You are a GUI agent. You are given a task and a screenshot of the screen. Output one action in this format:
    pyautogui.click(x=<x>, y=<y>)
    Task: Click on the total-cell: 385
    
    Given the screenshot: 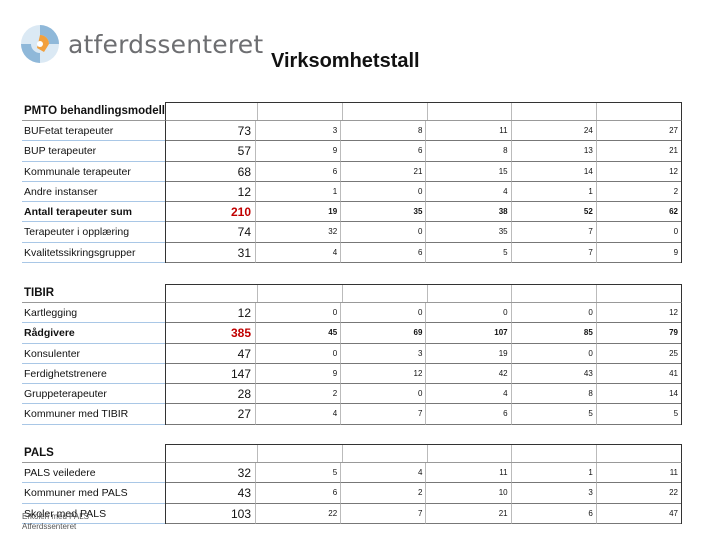 What is the action you would take?
    pyautogui.click(x=210, y=333)
    